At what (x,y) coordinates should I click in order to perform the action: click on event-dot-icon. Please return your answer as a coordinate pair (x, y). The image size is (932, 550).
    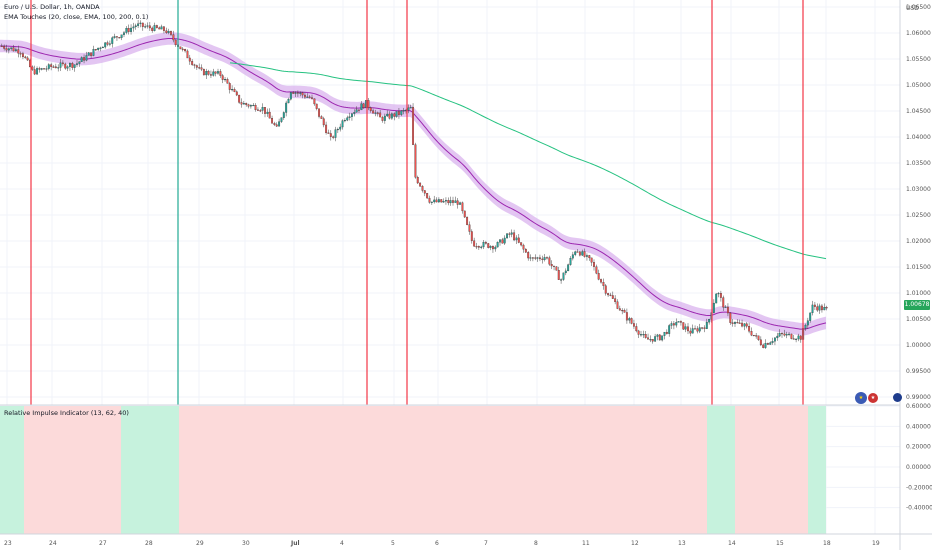
    Looking at the image, I should click on (897, 397).